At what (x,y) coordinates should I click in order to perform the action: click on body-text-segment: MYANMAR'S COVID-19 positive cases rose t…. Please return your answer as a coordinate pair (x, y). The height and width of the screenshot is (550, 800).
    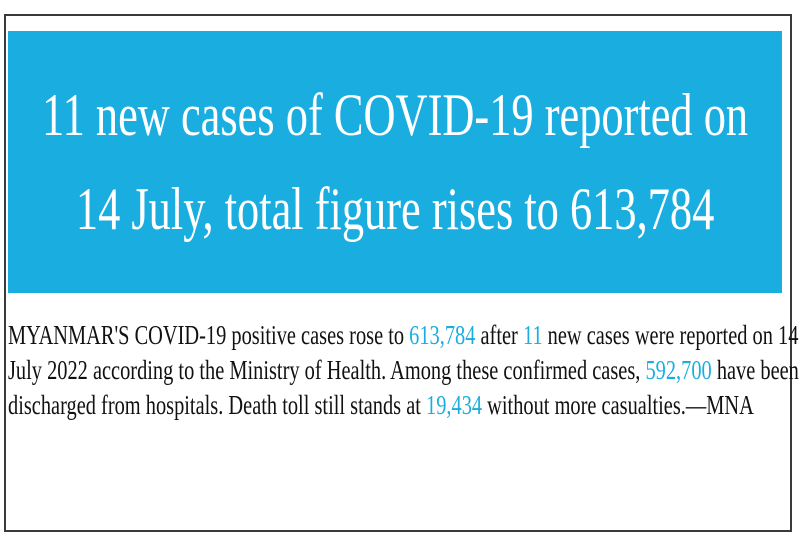
    Looking at the image, I should click on (209, 335).